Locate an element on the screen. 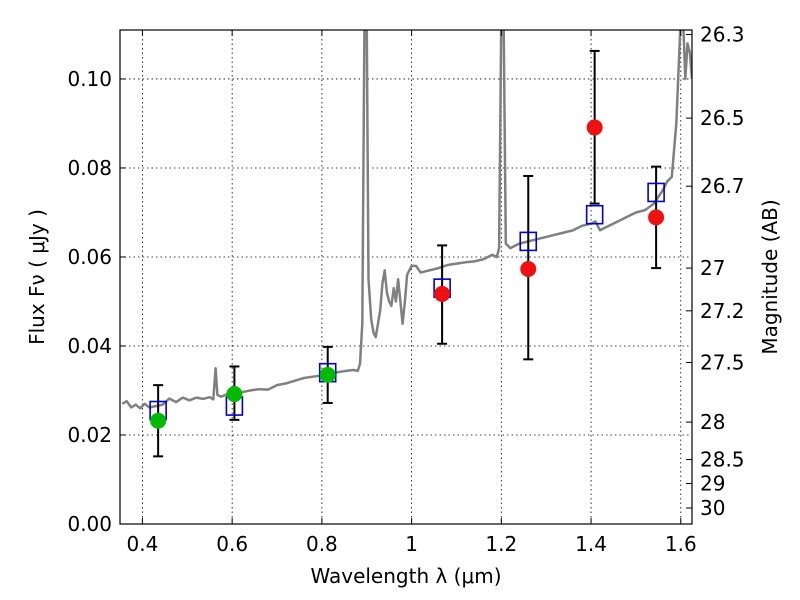  x-tick-label: 0.6 is located at coordinates (232, 544).